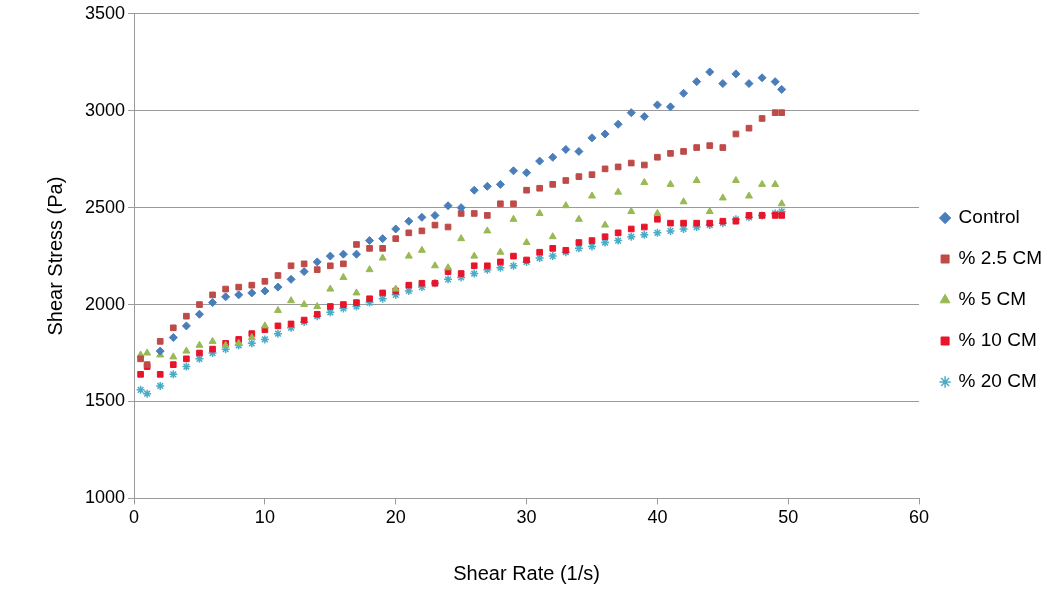 This screenshot has width=1057, height=595. Describe the element at coordinates (657, 517) in the screenshot. I see `x-tick-label: 40` at that location.